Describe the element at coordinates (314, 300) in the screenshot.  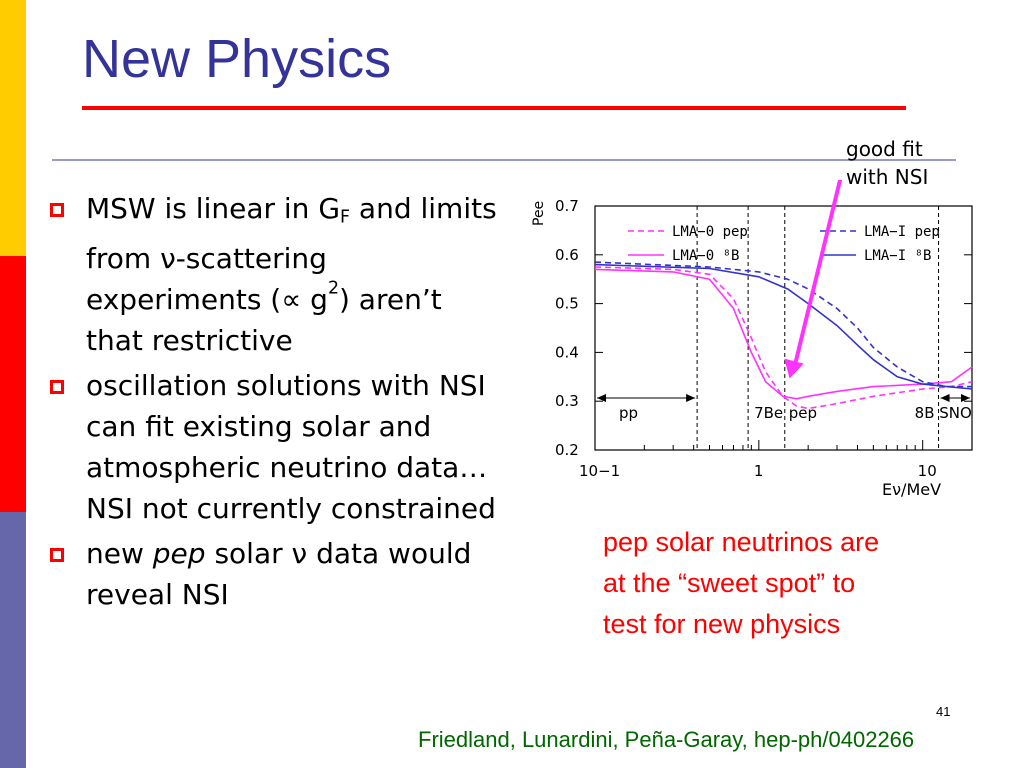
I see `bullet-text-part: g` at that location.